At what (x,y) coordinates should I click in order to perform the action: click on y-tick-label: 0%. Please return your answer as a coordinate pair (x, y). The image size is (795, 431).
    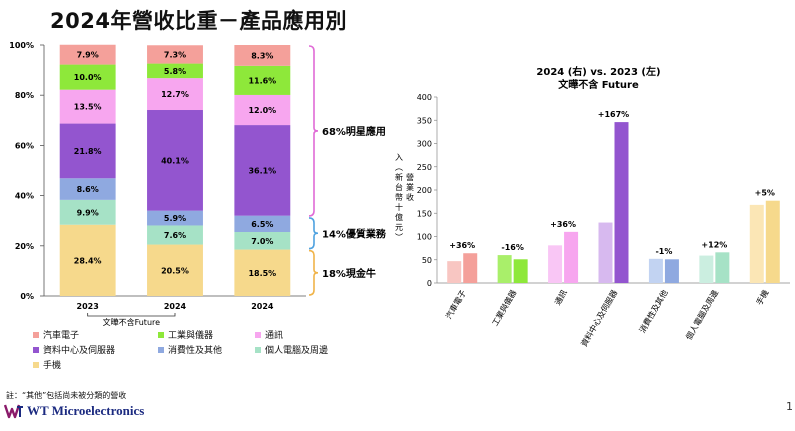
    Looking at the image, I should click on (27, 296).